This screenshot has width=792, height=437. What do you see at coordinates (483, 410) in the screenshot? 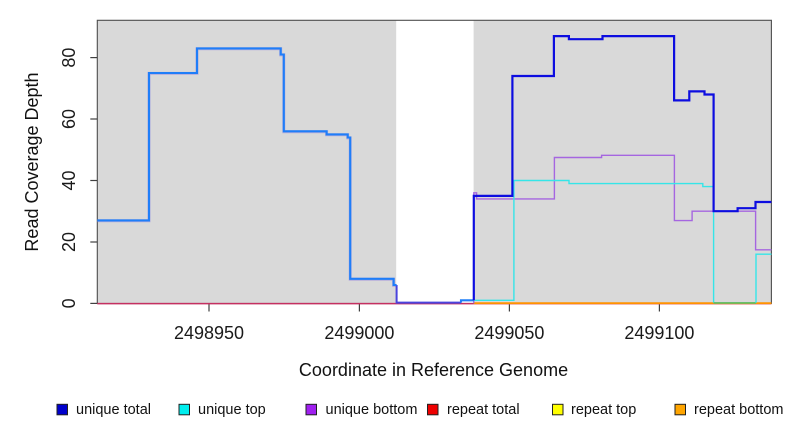
I see `svg-text: repeat total` at bounding box center [483, 410].